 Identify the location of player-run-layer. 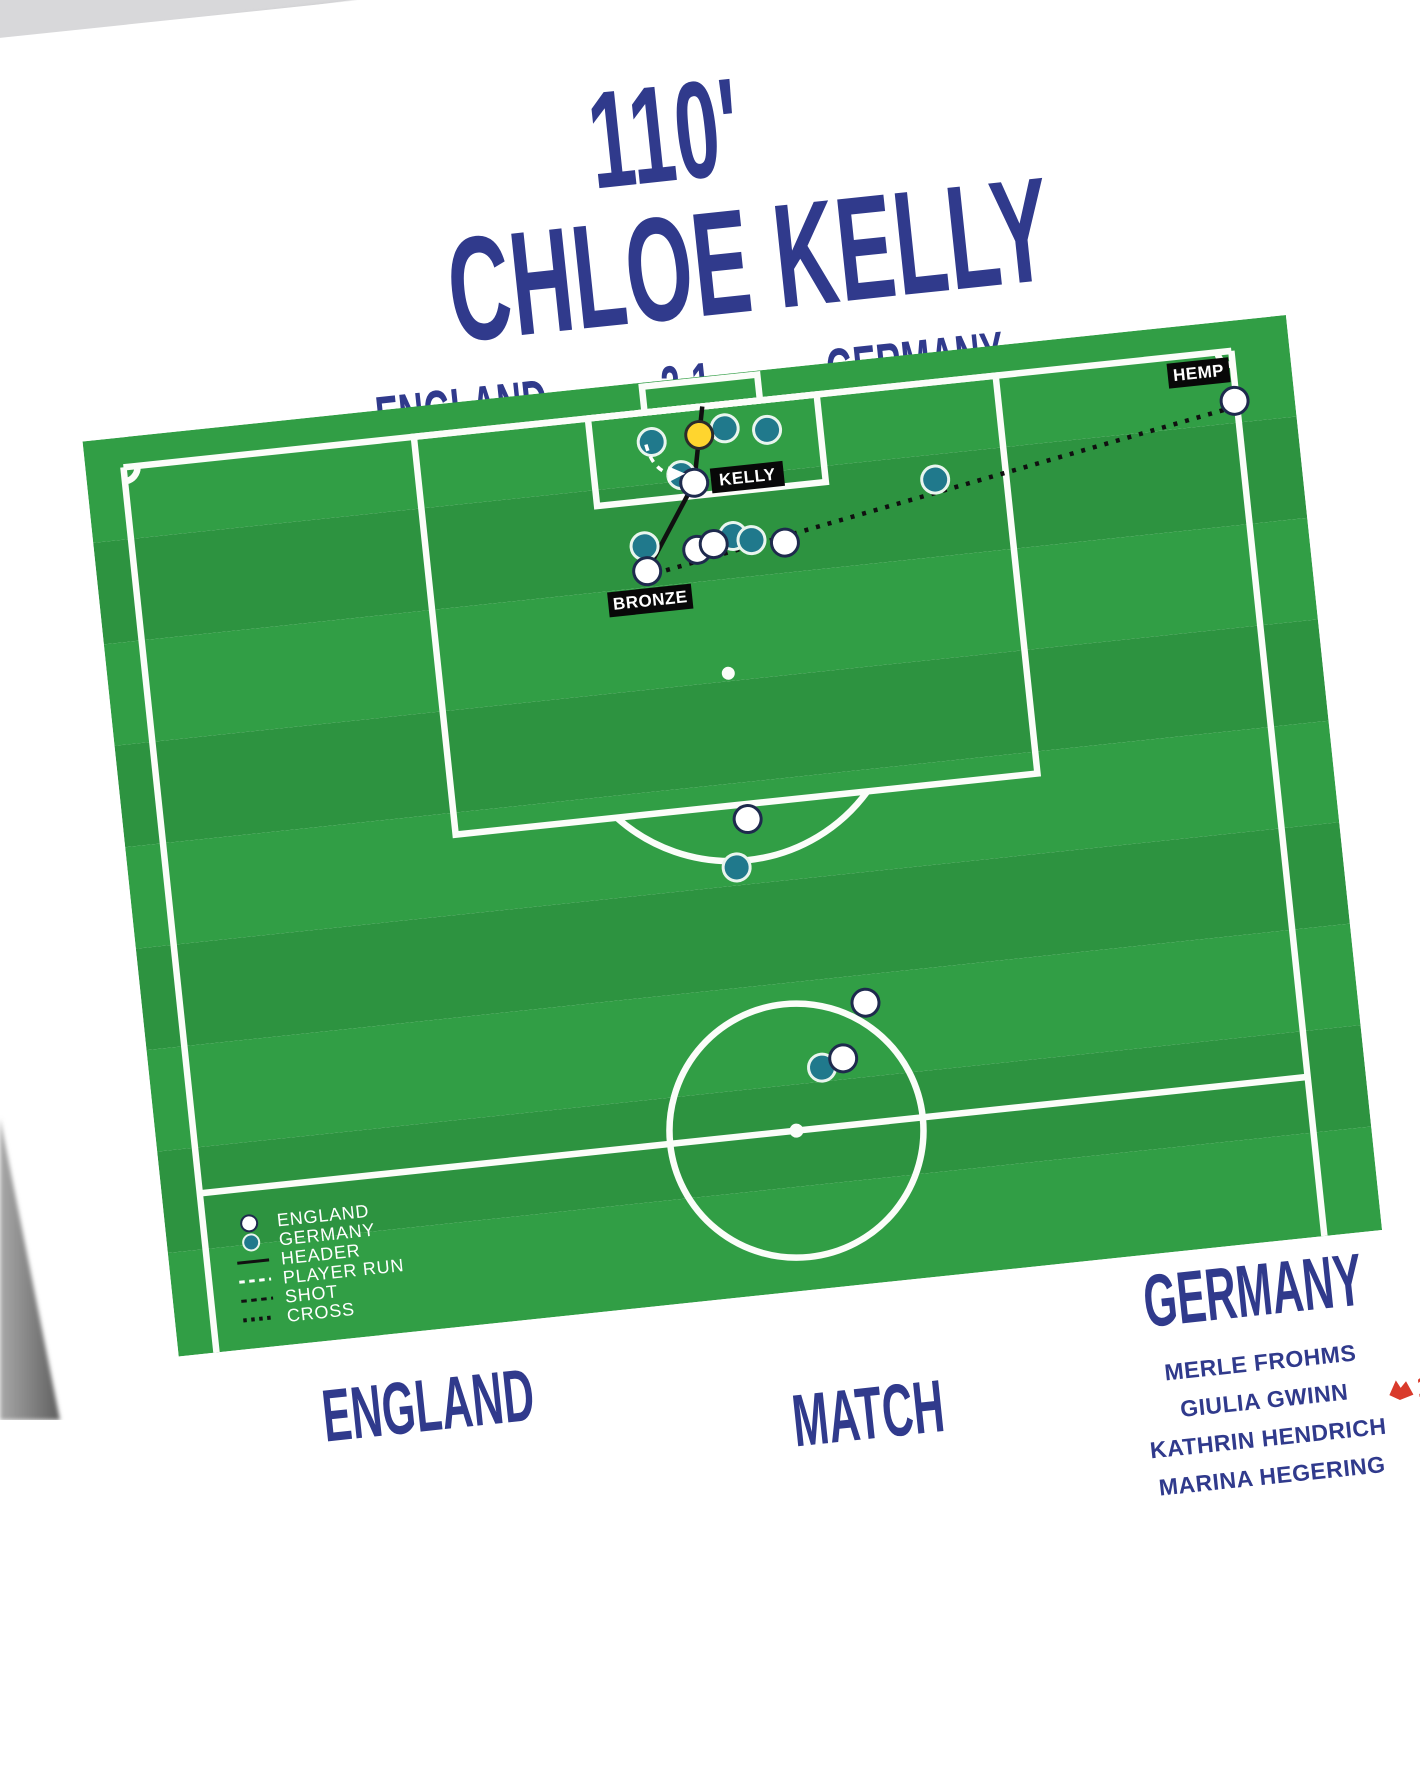
(665, 463).